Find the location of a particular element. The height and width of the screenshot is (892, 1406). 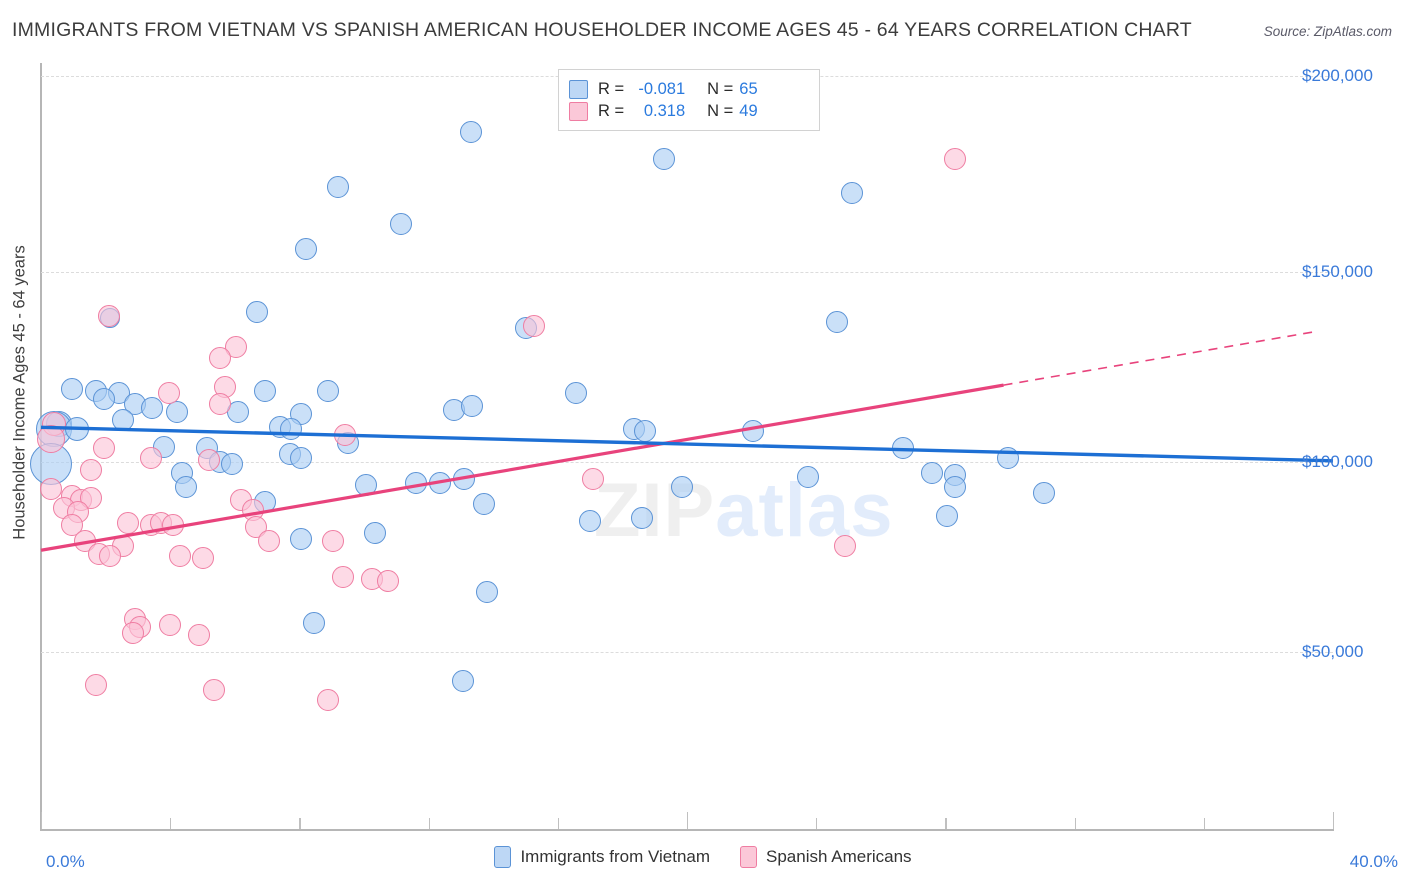

n-label-vietnam: N = is located at coordinates (720, 88).